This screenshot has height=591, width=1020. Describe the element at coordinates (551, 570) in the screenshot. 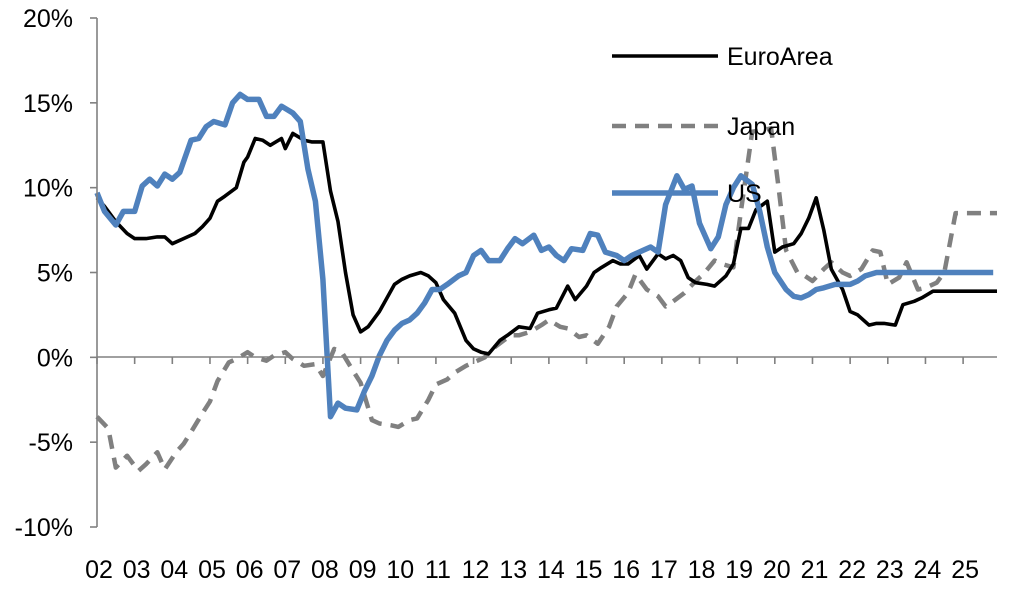

I see `x-tick-label: 14` at that location.